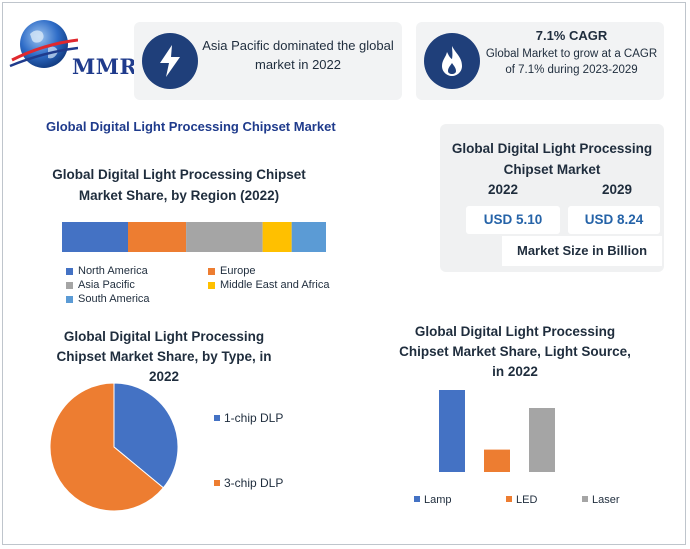 The height and width of the screenshot is (549, 690). What do you see at coordinates (417, 499) in the screenshot?
I see `light-legend-swatch-lamp` at bounding box center [417, 499].